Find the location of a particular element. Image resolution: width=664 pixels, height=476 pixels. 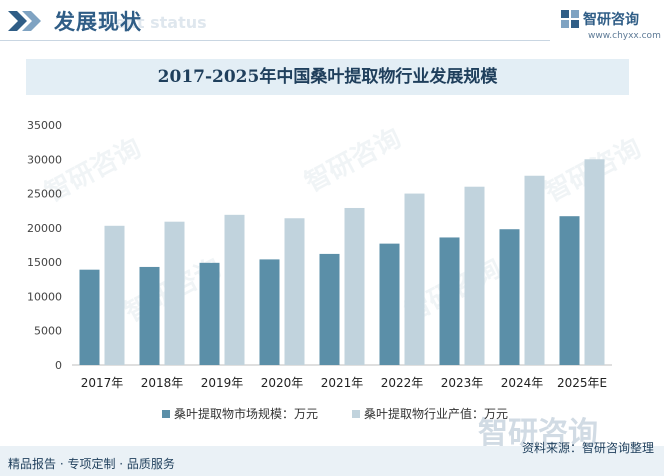

x-category-label: 2017年 is located at coordinates (102, 383).